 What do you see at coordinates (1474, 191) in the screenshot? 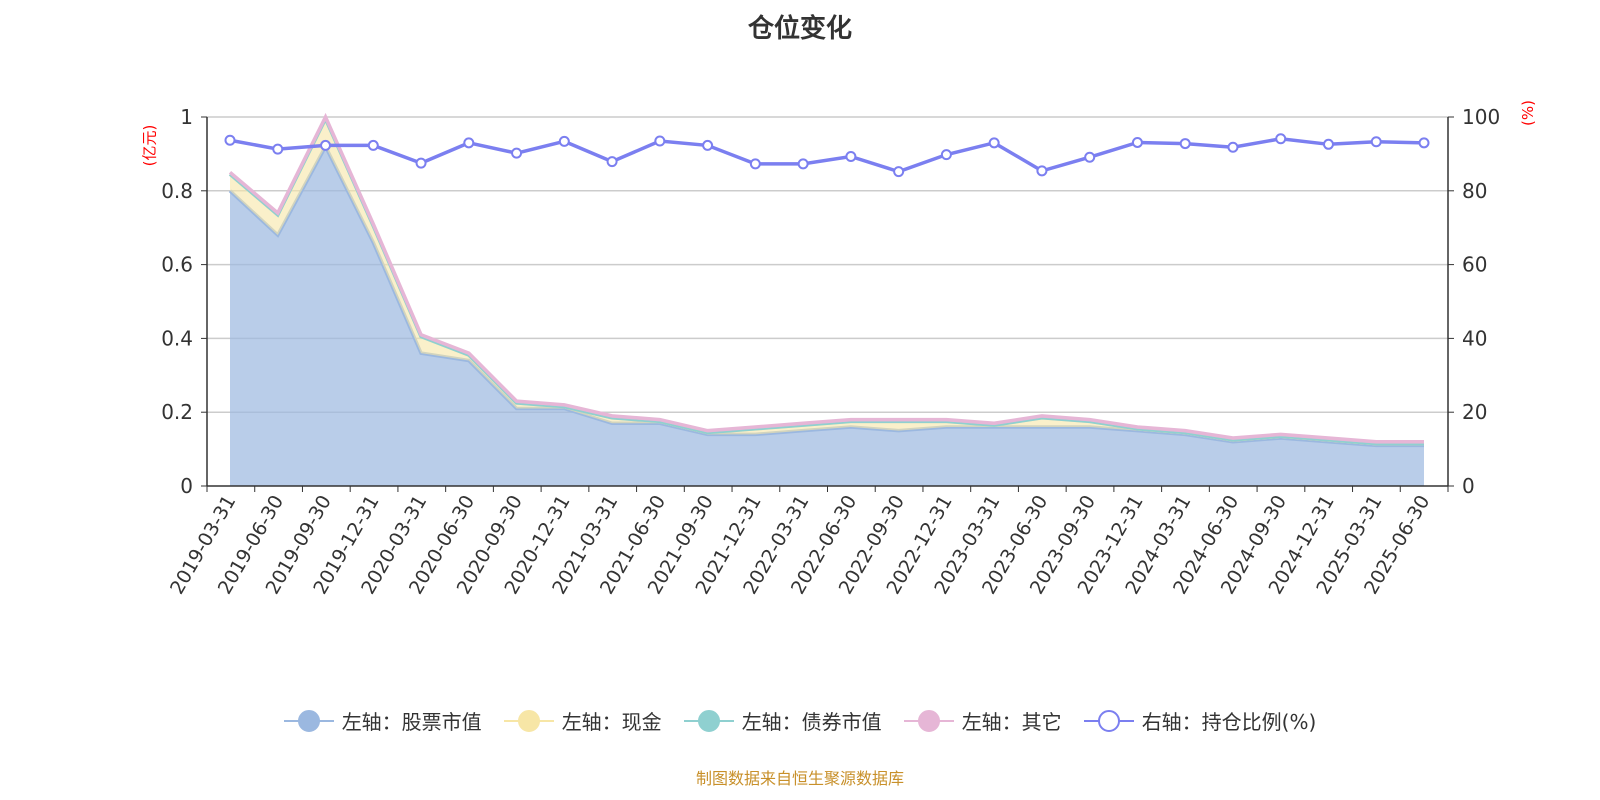
I see `right-tick-label: 80` at bounding box center [1474, 191].